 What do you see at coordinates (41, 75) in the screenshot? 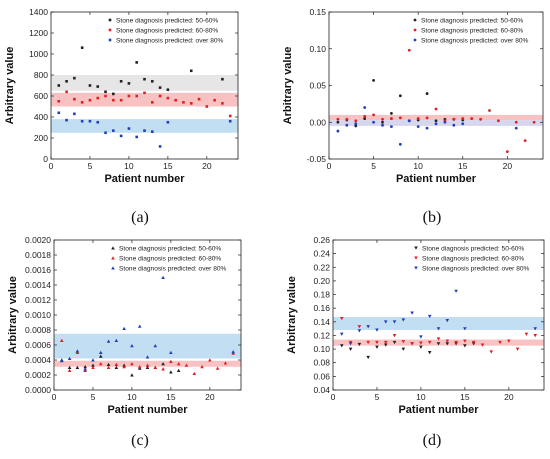
I see `y-tick-label: 800` at bounding box center [41, 75].